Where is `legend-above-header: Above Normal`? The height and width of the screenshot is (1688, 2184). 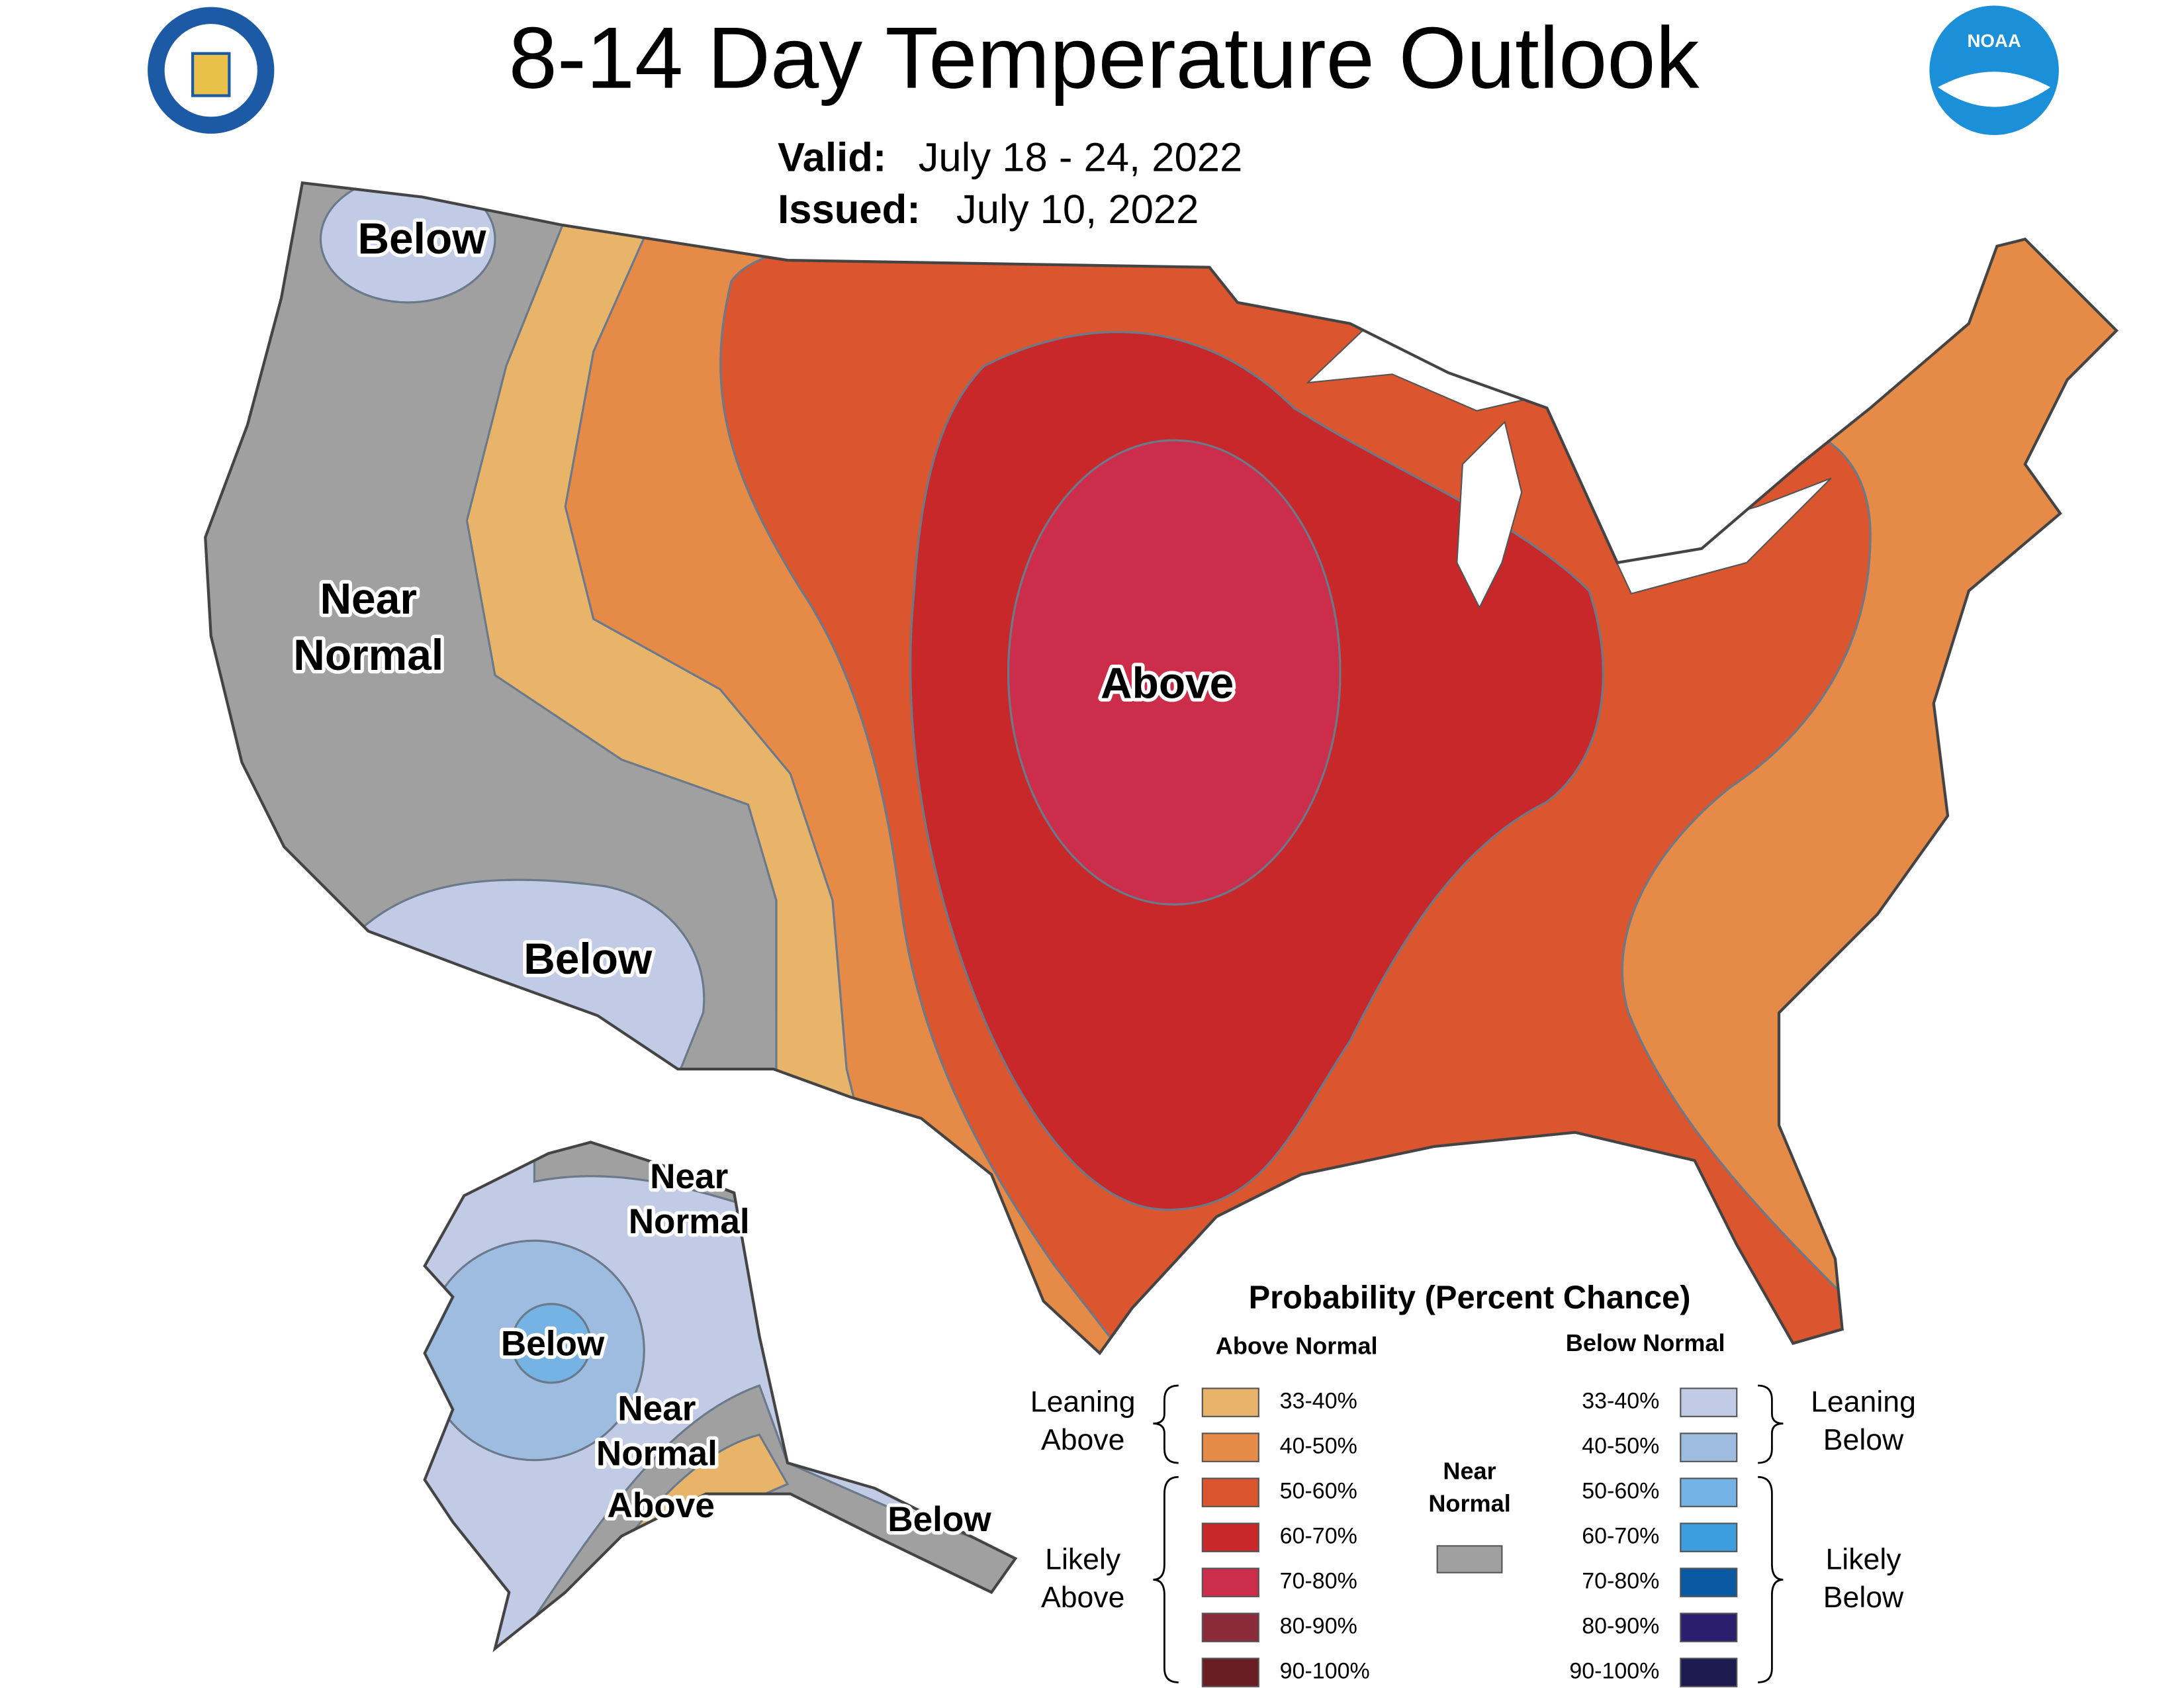 legend-above-header: Above Normal is located at coordinates (1297, 1345).